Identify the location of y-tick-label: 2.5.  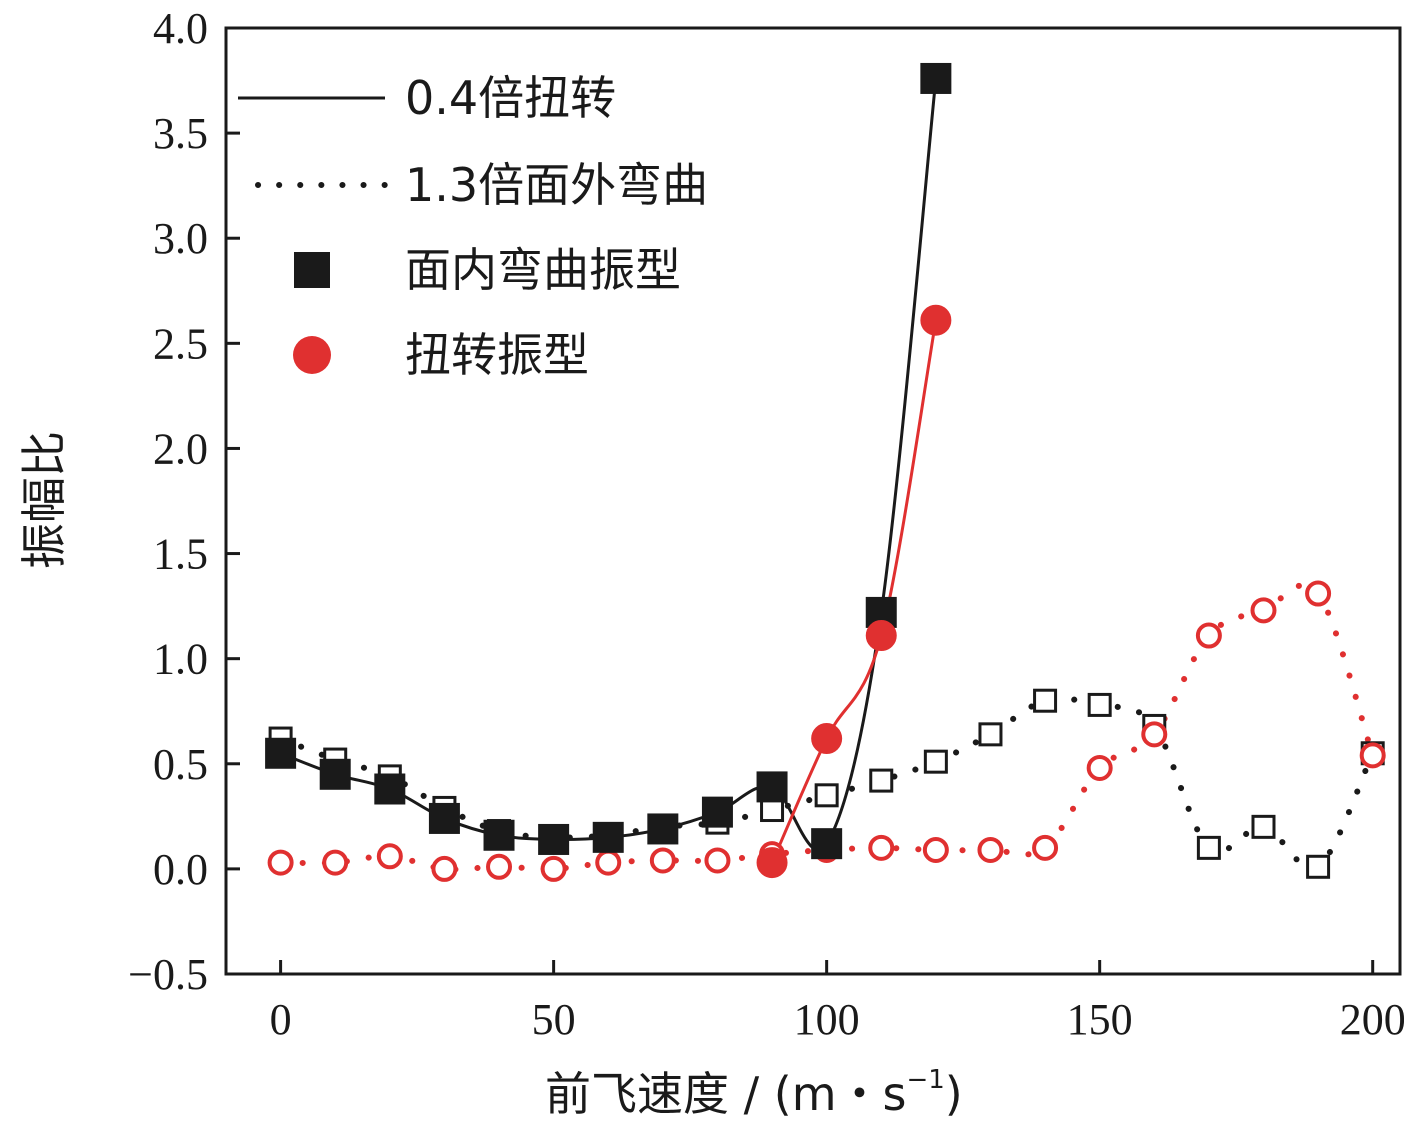
(180, 343).